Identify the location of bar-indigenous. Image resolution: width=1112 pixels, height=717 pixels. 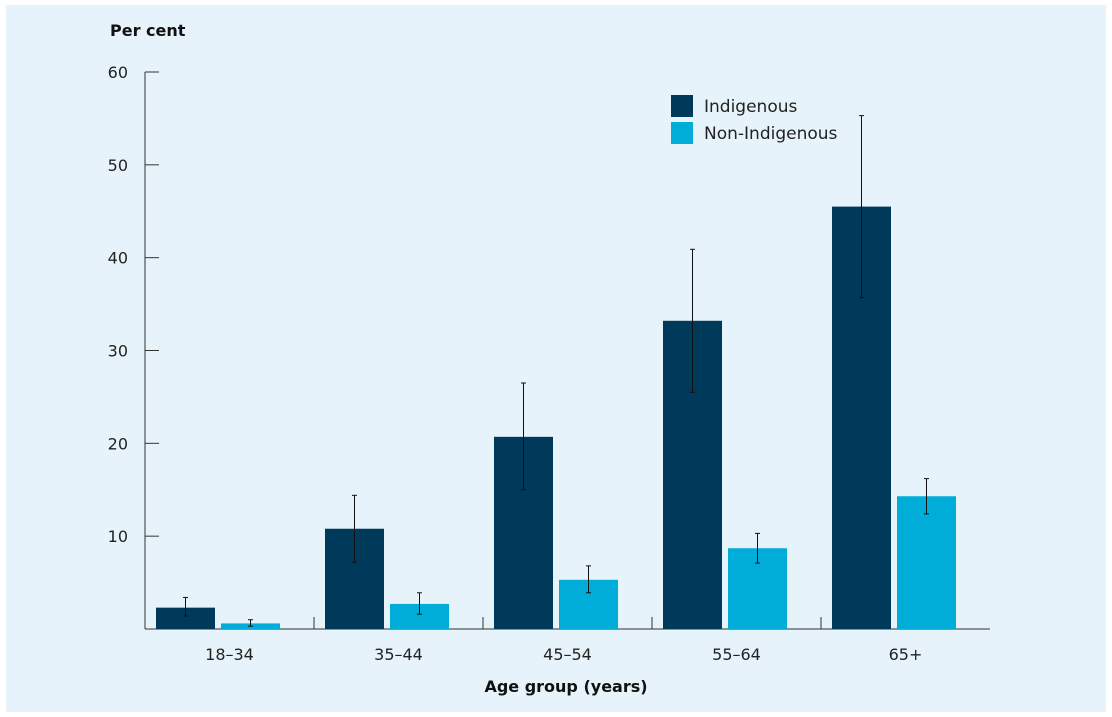
(185, 618).